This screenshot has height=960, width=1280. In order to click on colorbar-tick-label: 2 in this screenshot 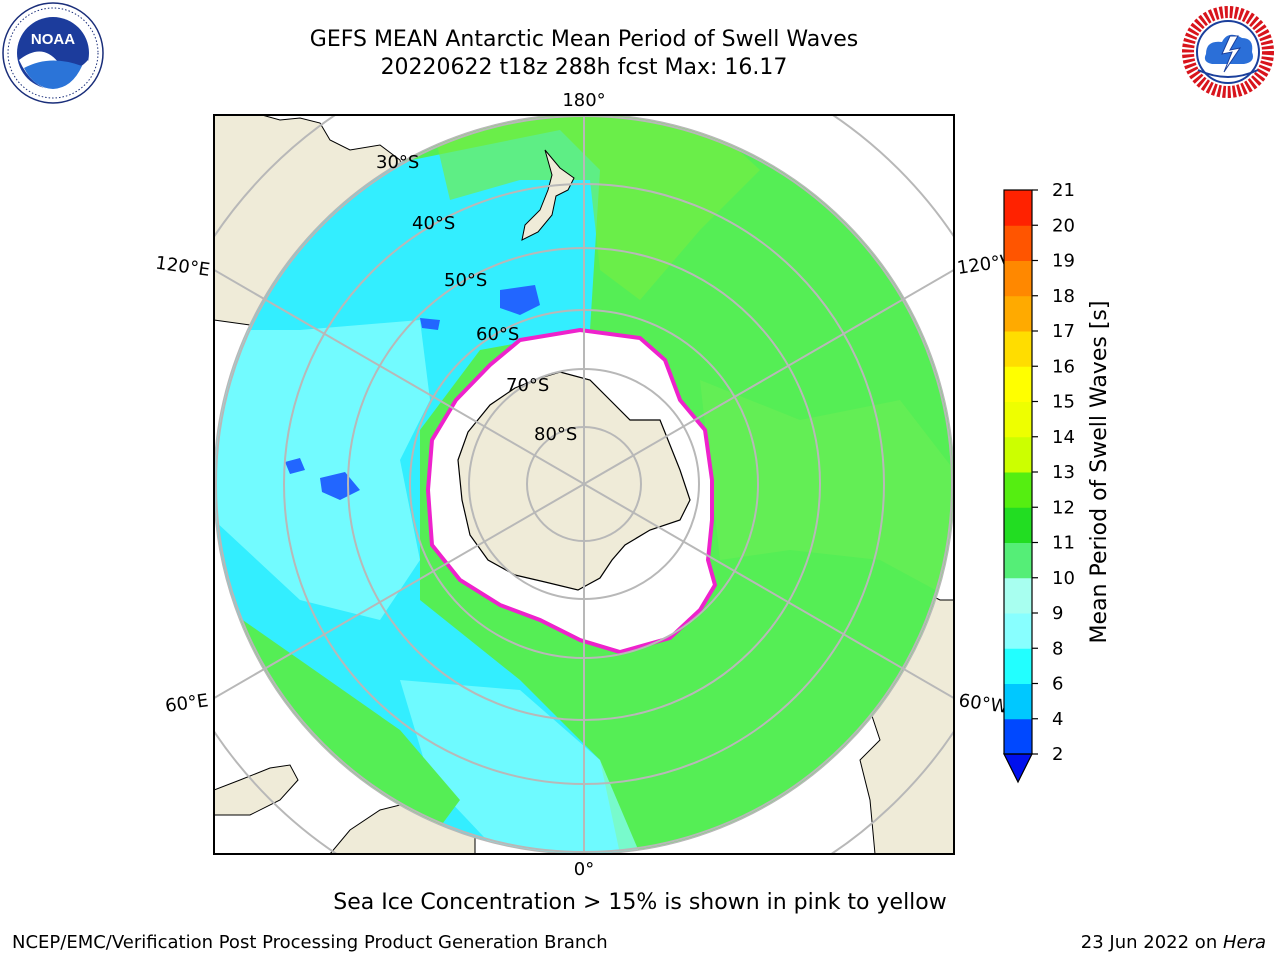, I will do `click(1057, 754)`.